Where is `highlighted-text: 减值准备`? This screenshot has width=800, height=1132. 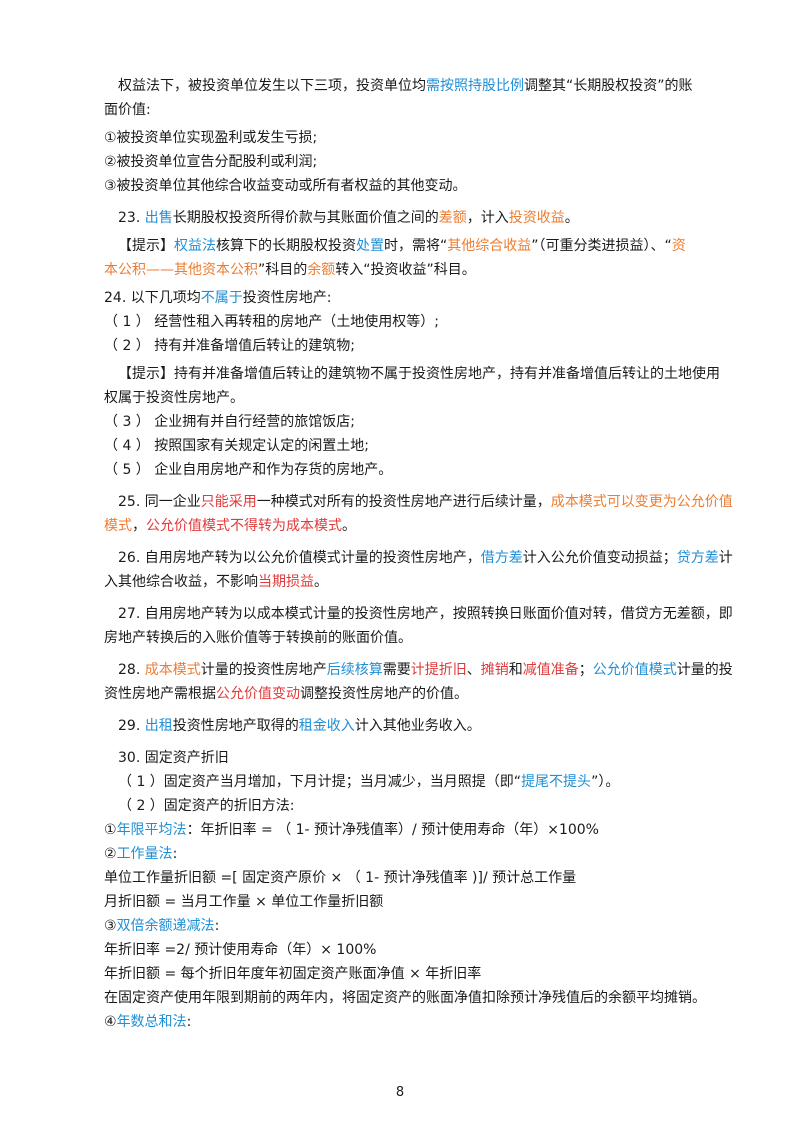 highlighted-text: 减值准备 is located at coordinates (550, 670).